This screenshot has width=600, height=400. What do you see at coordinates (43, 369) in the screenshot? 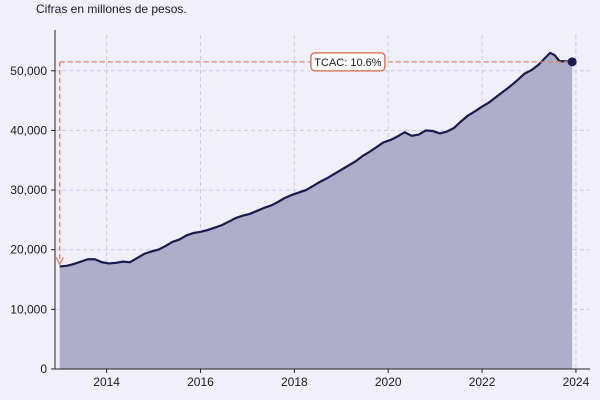
I see `y-tick-label: 0` at bounding box center [43, 369].